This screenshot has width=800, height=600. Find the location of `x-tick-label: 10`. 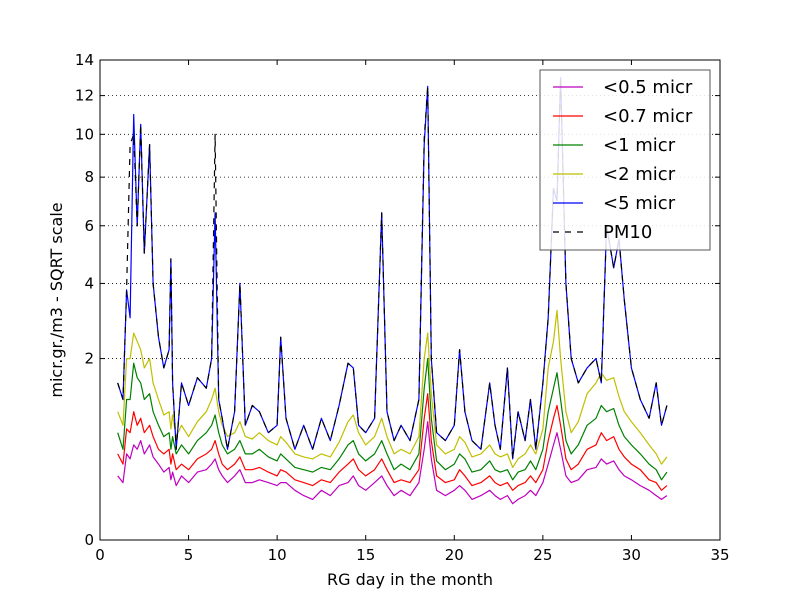

x-tick-label: 10 is located at coordinates (277, 555).